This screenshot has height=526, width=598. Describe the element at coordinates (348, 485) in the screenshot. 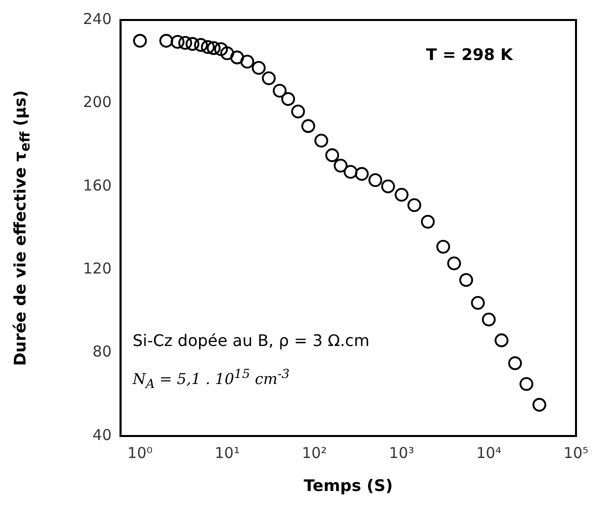

I see `x-axis-title: Temps (S)` at that location.